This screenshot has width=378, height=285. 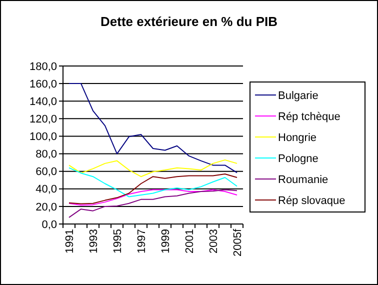 What do you see at coordinates (189, 21) in the screenshot?
I see `chart-title: Dette extérieure en % du PIB` at bounding box center [189, 21].